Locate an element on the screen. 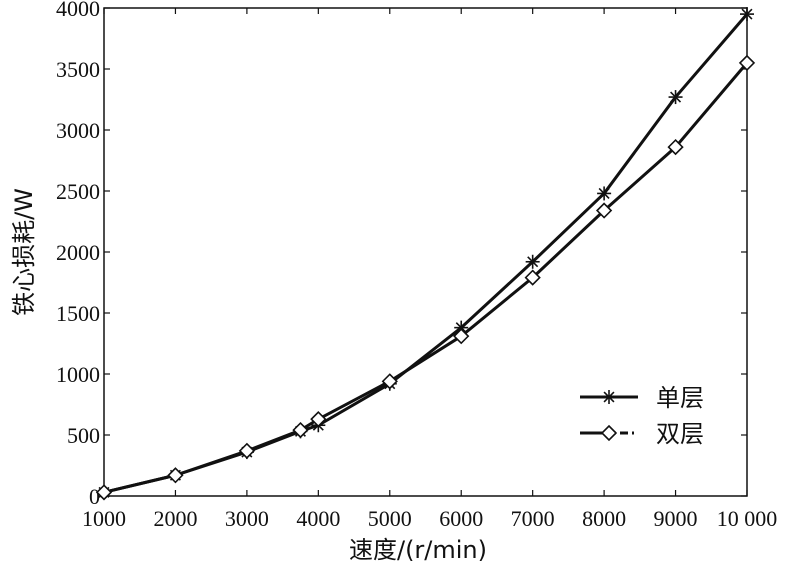 This screenshot has width=792, height=567. x-tick-label: 4000 is located at coordinates (318, 518).